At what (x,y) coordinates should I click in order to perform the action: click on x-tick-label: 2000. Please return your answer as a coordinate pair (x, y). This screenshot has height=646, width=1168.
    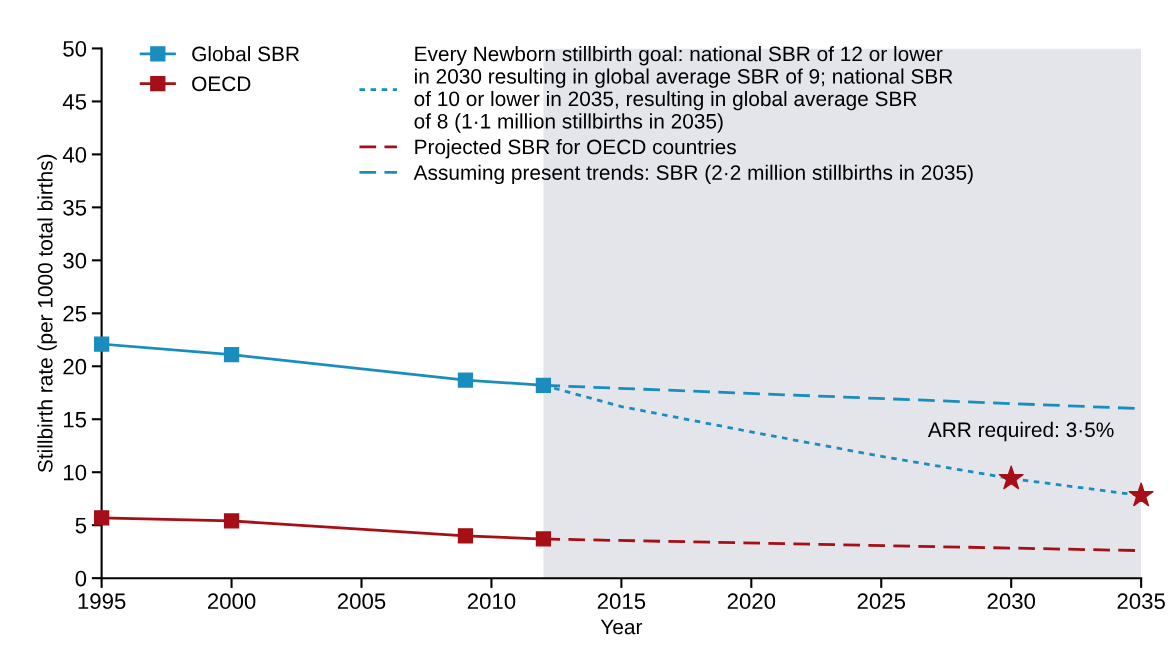
    Looking at the image, I should click on (231, 601).